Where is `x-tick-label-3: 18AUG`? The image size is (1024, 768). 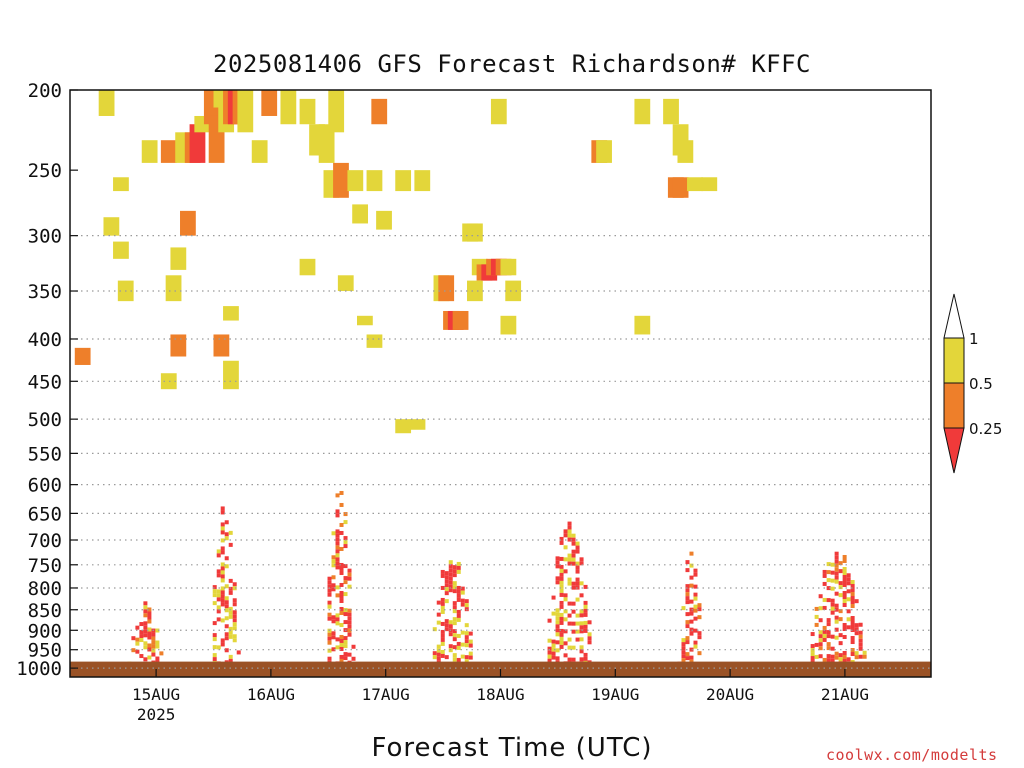 x-tick-label-3: 18AUG is located at coordinates (500, 694).